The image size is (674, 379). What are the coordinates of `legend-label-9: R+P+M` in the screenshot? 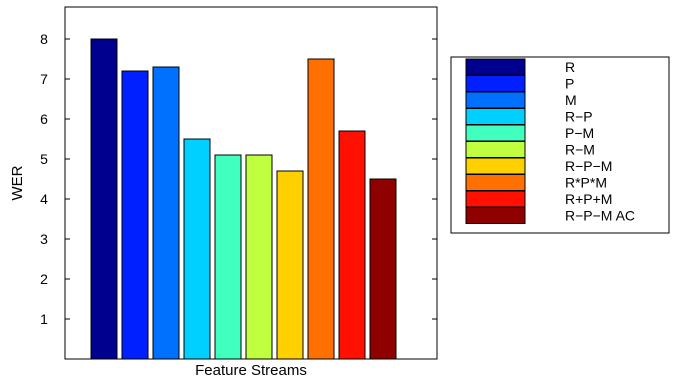 It's located at (588, 199).